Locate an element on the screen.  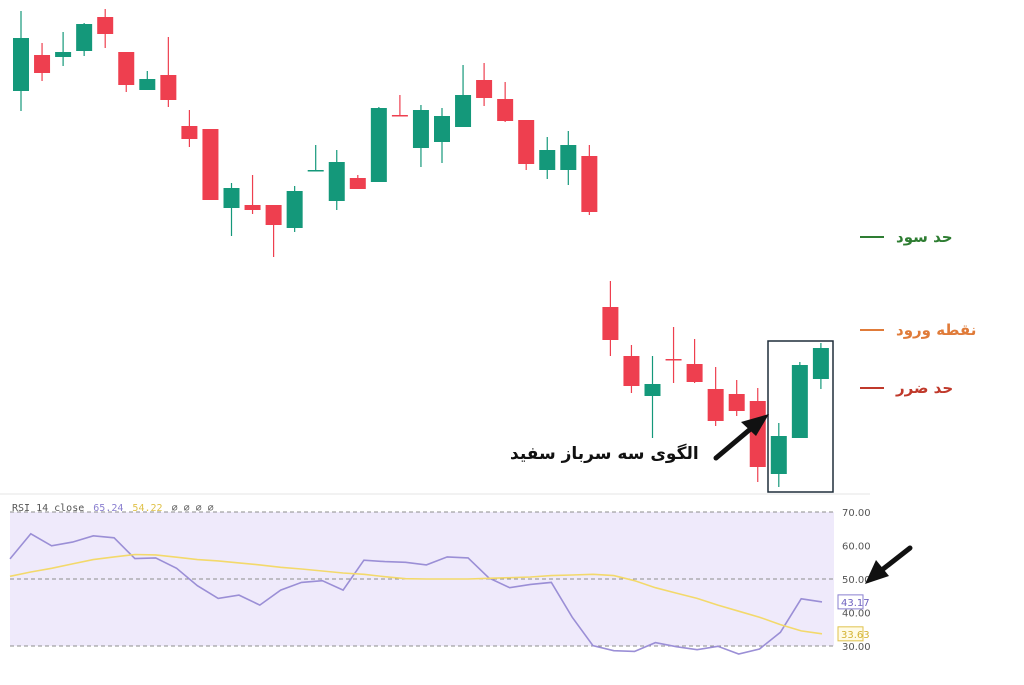
pattern-label: الگوی سه سرباز سفید is located at coordinates (604, 454).